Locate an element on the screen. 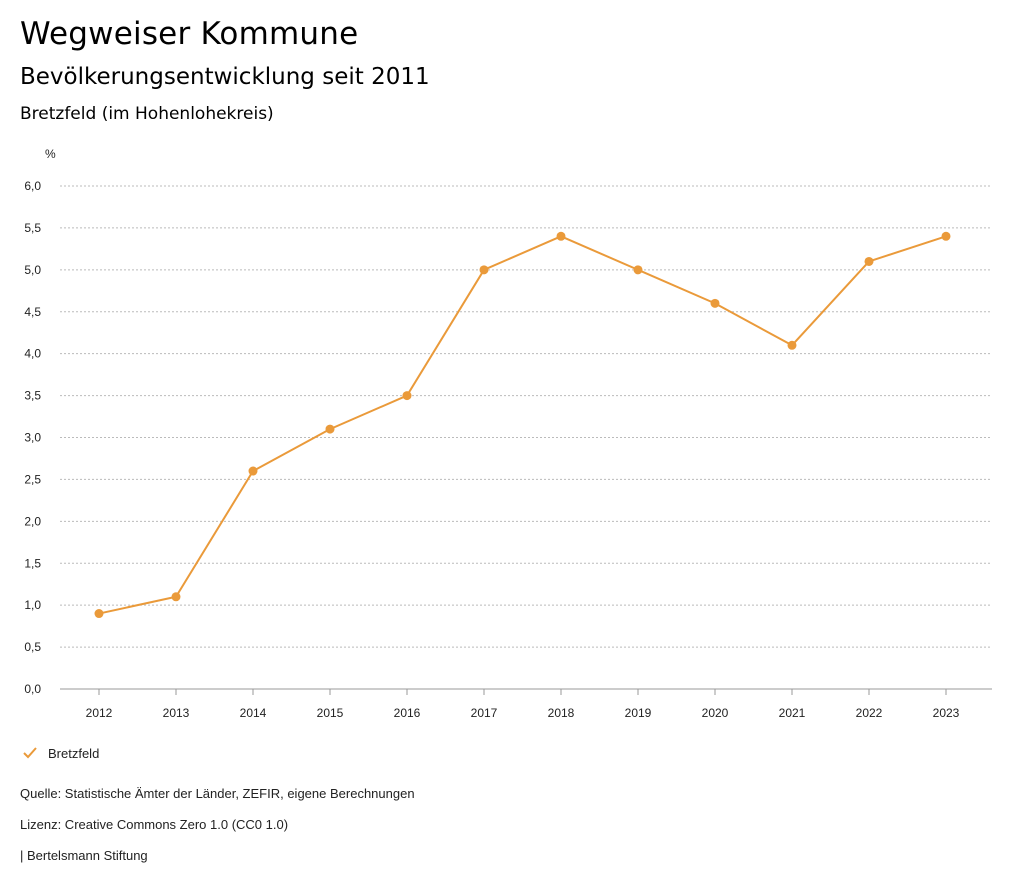 The height and width of the screenshot is (888, 1024). y-tick-label: 5,5 is located at coordinates (32, 228).